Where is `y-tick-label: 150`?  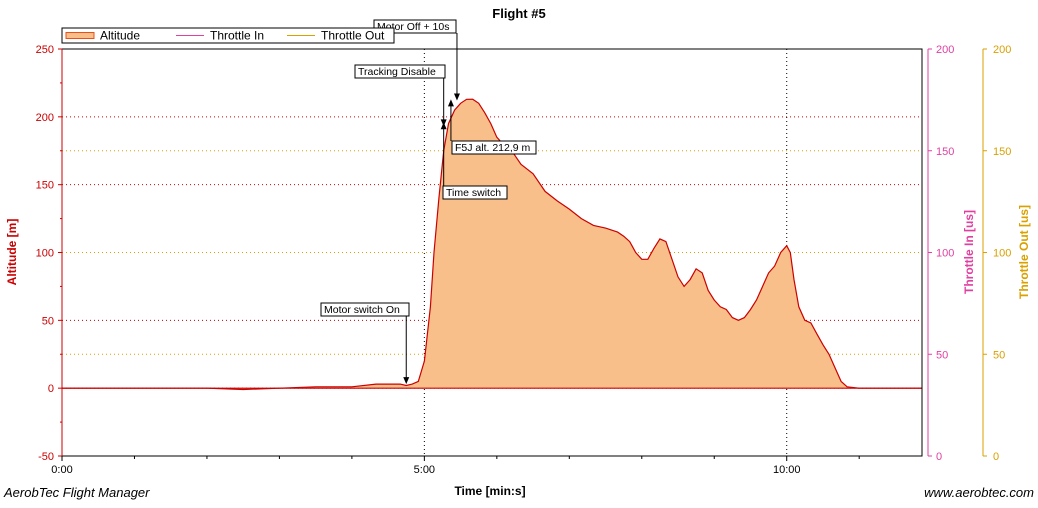 y-tick-label: 150 is located at coordinates (45, 186).